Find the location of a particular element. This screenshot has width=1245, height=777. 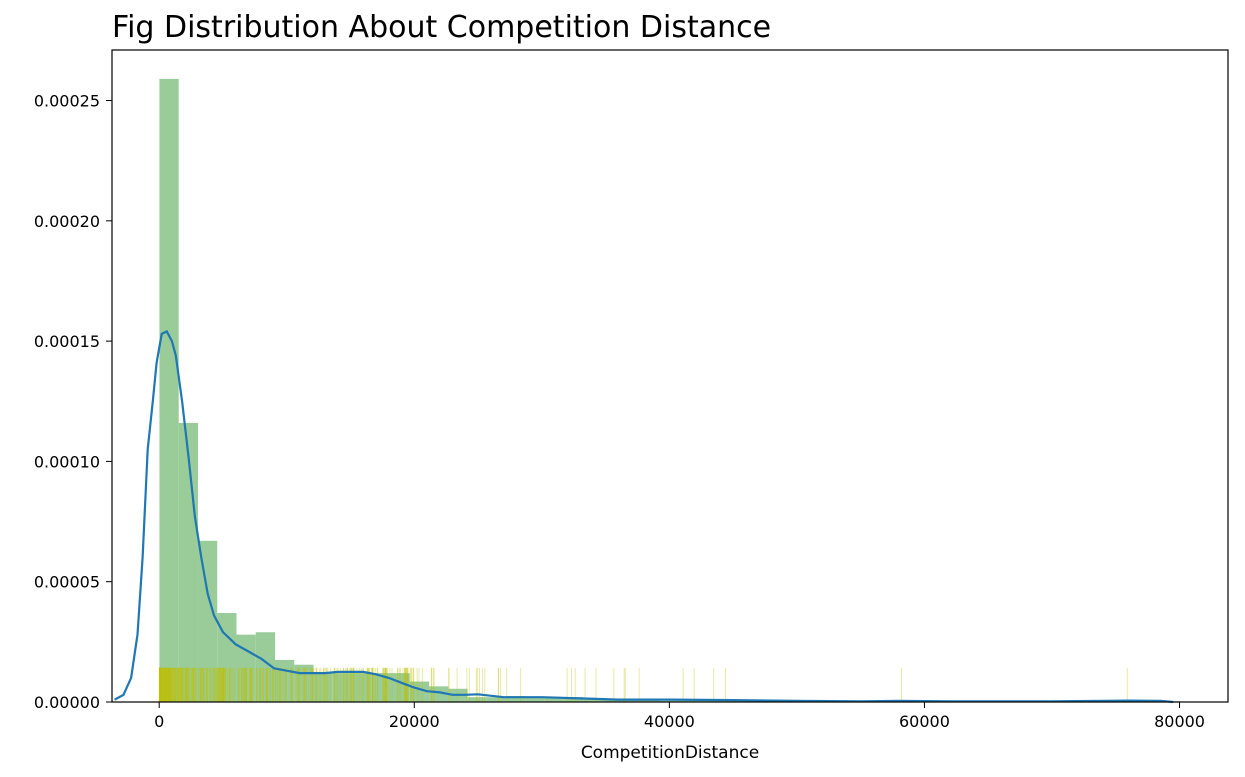

y-tick-label: 0.00025 is located at coordinates (67, 101).